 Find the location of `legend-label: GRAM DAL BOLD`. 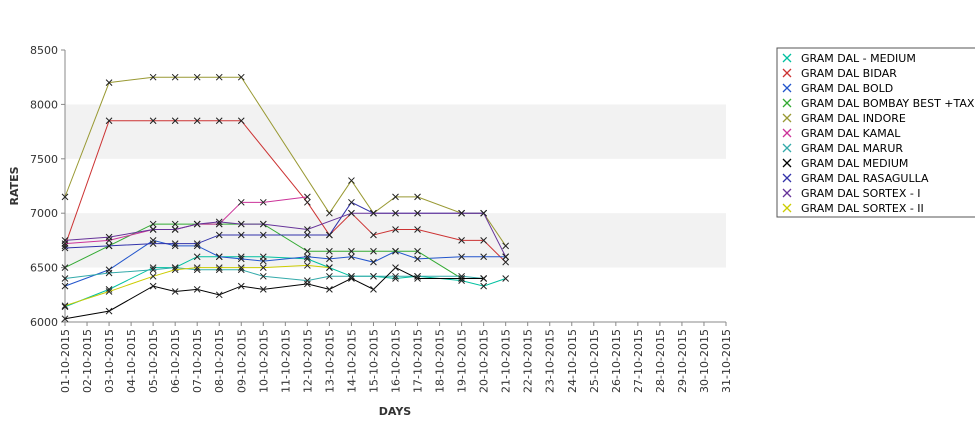

legend-label: GRAM DAL BOLD is located at coordinates (847, 88).